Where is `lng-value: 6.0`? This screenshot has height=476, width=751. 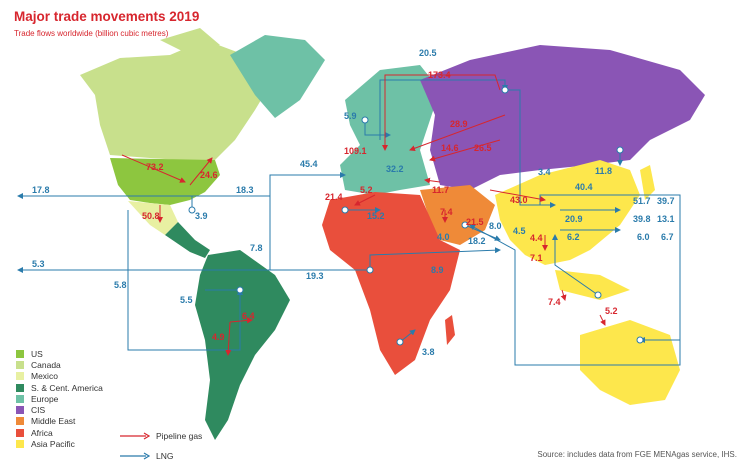 lng-value: 6.0 is located at coordinates (643, 237).